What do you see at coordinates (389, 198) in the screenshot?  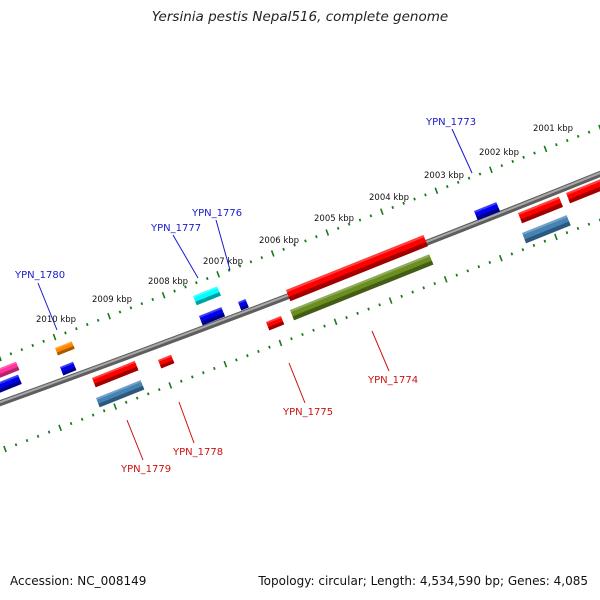 I see `kbp-label: 2004 kbp` at bounding box center [389, 198].